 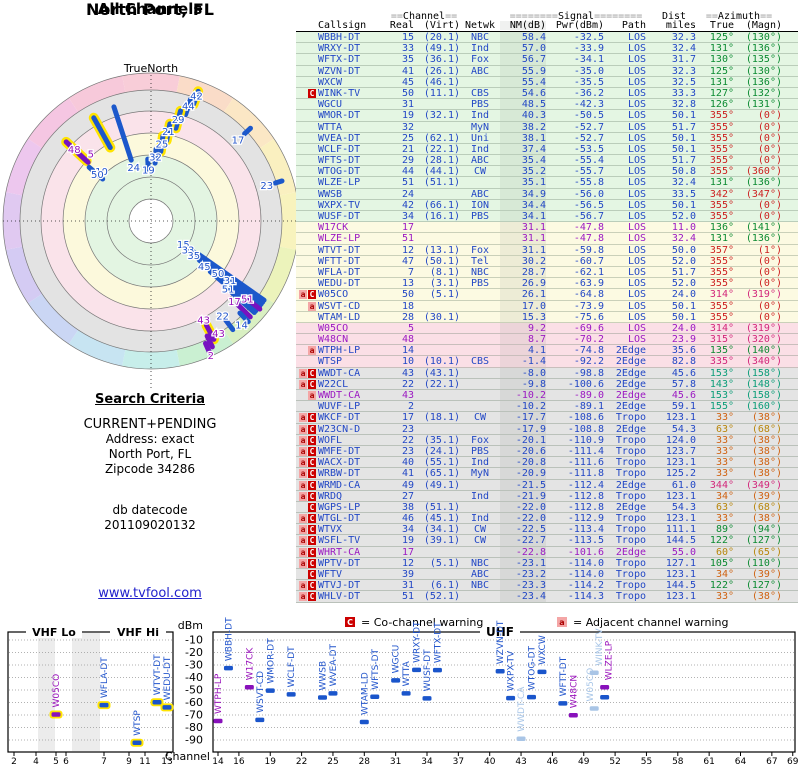 I want to click on cell-callsign: WFTV, so click(x=330, y=574).